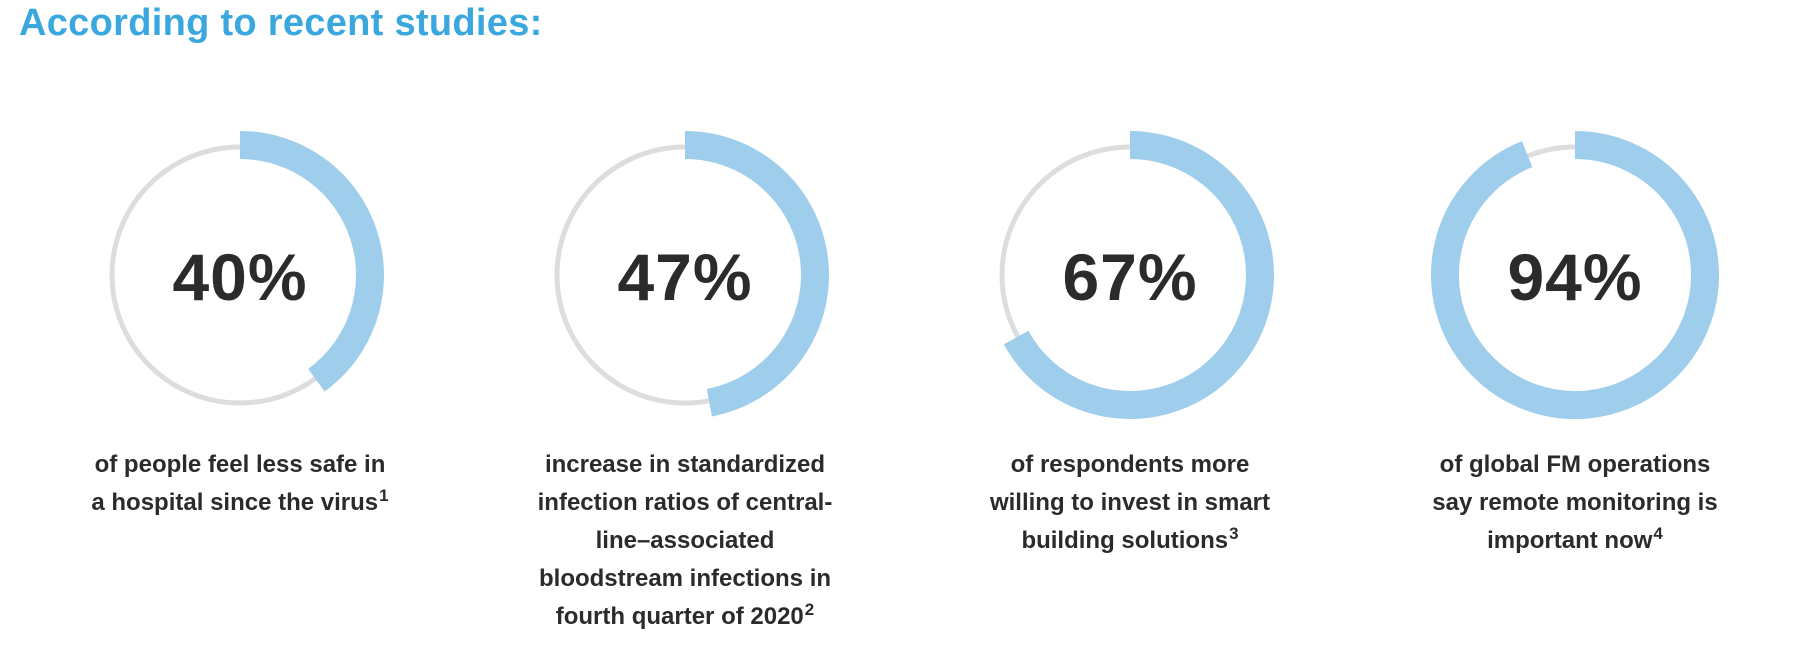 This screenshot has height=657, width=1799. What do you see at coordinates (384, 495) in the screenshot?
I see `footnote-marker: 1` at bounding box center [384, 495].